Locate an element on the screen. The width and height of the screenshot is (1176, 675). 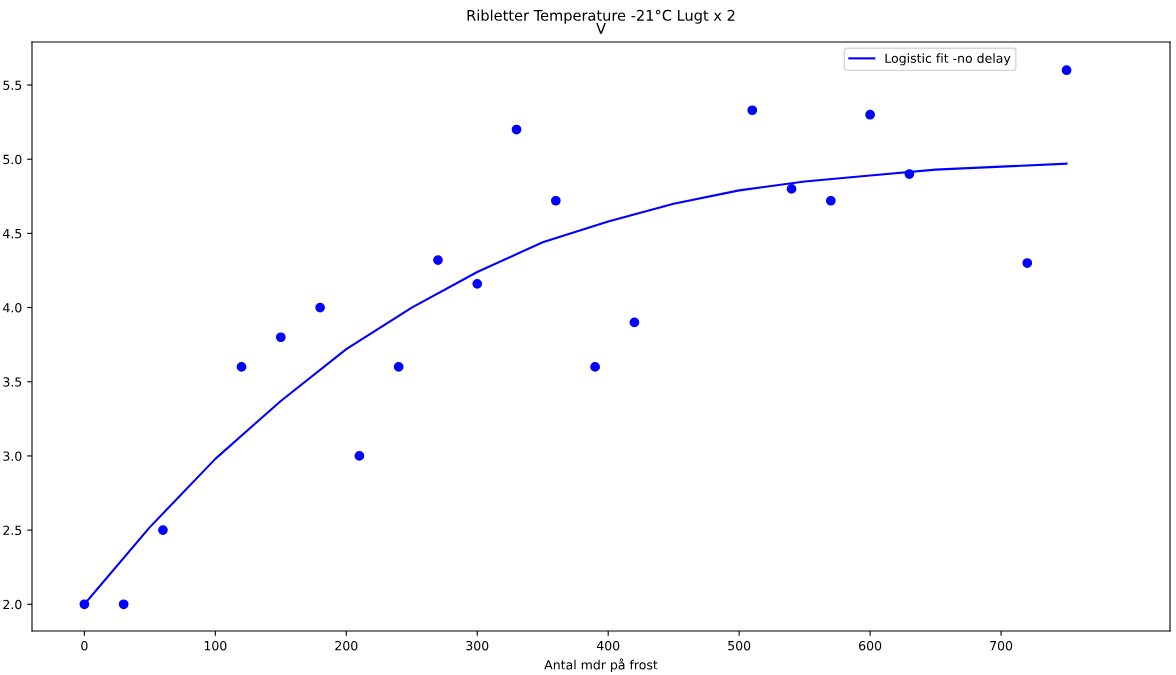
x-tick-label: 0 is located at coordinates (84, 645).